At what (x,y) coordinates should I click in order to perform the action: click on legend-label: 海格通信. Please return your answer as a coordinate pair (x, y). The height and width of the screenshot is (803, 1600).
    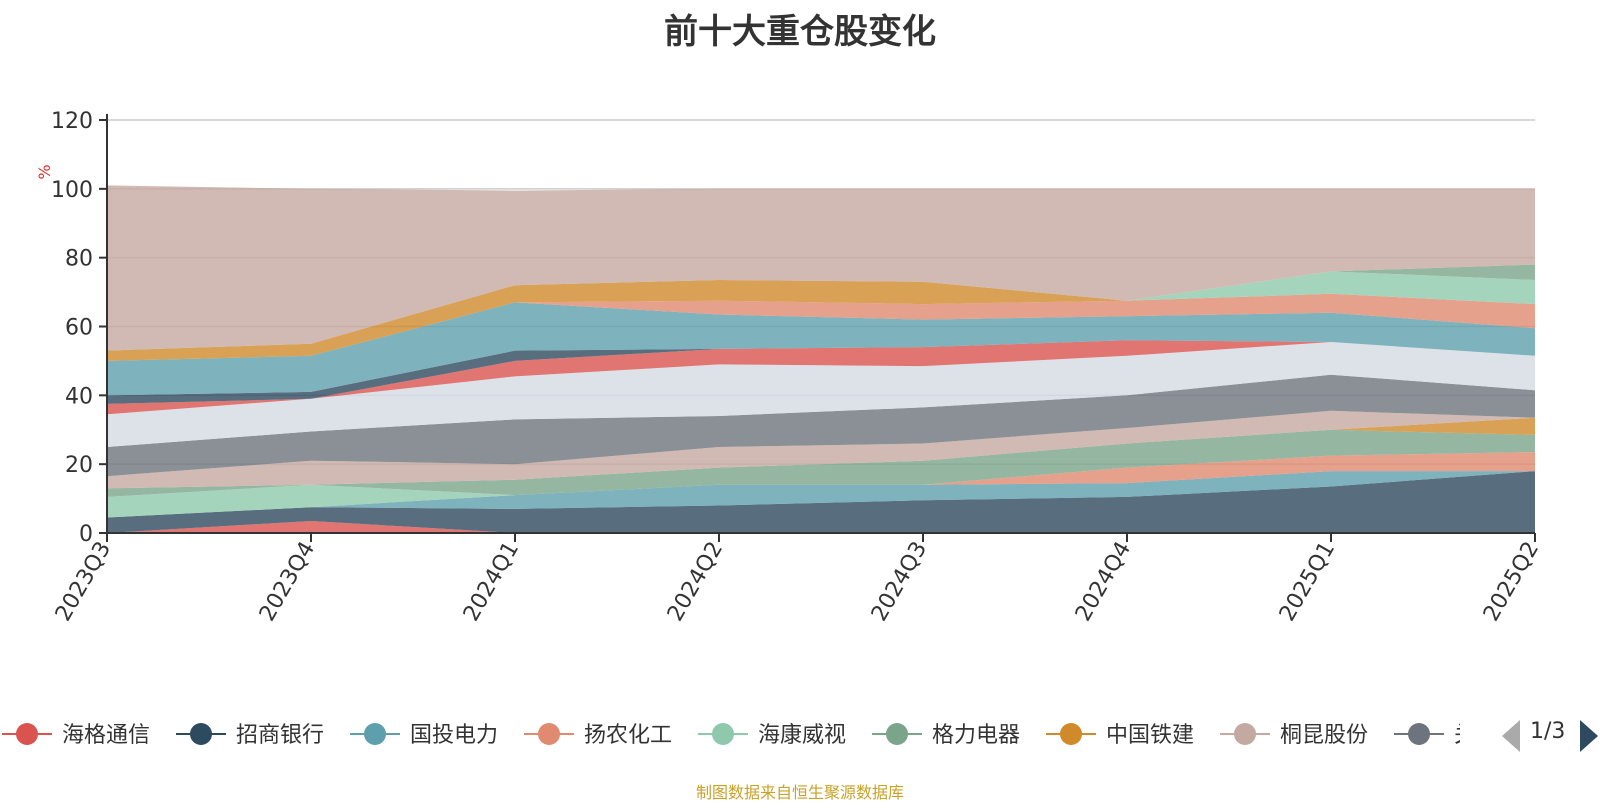
    Looking at the image, I should click on (106, 735).